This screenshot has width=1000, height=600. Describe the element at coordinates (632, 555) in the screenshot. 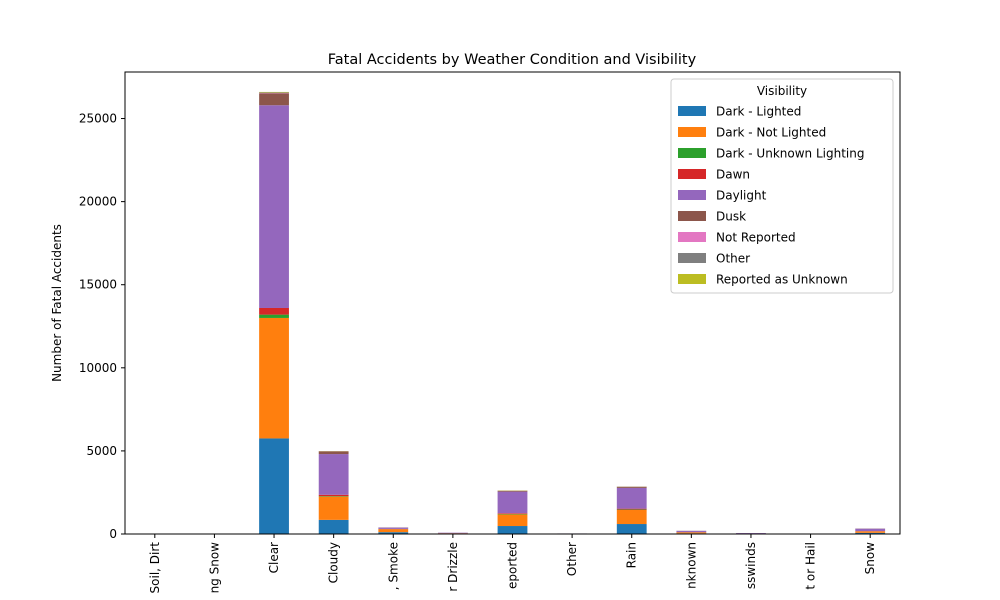

I see `x-tick-label: Rain` at that location.